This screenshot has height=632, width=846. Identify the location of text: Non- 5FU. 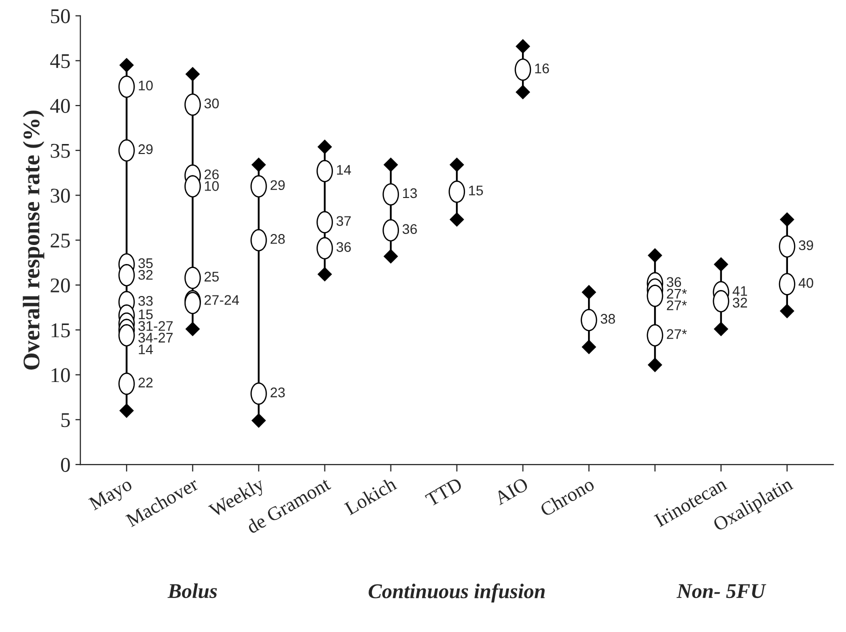
(721, 591).